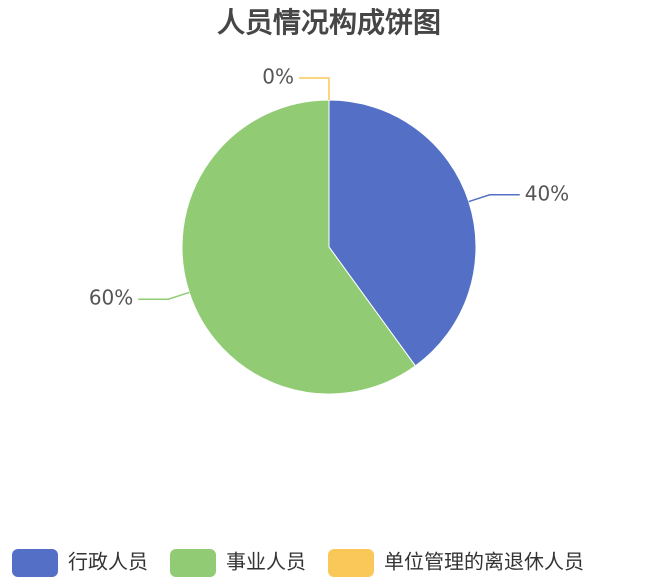  Describe the element at coordinates (547, 193) in the screenshot. I see `data-label: 40%` at that location.